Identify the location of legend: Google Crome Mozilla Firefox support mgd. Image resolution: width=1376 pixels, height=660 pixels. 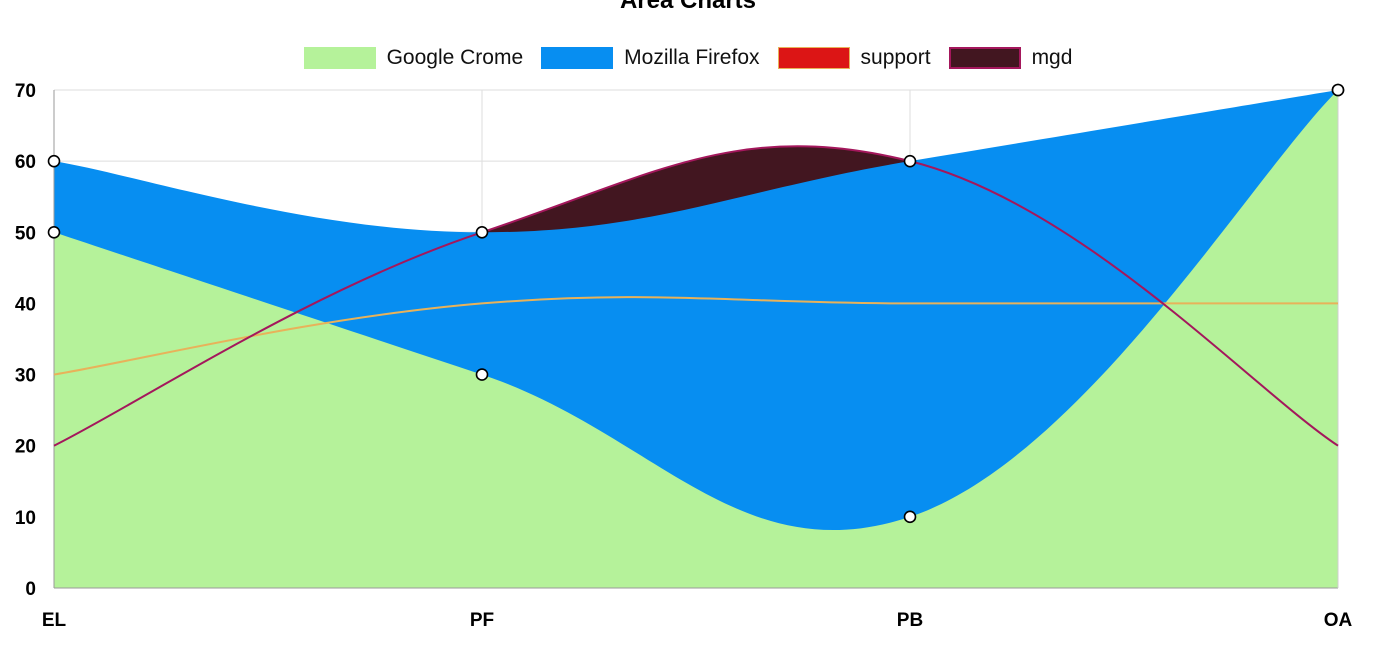
(688, 58).